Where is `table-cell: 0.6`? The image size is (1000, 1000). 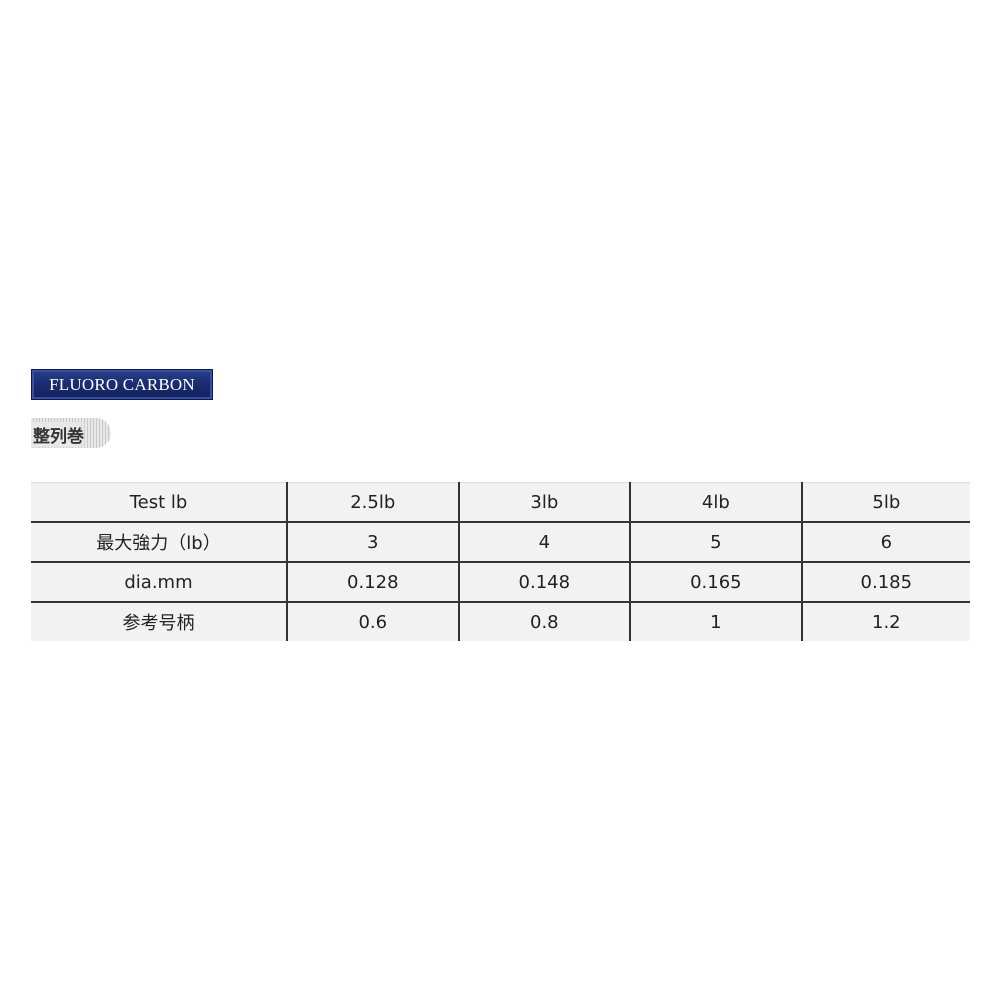 table-cell: 0.6 is located at coordinates (372, 621).